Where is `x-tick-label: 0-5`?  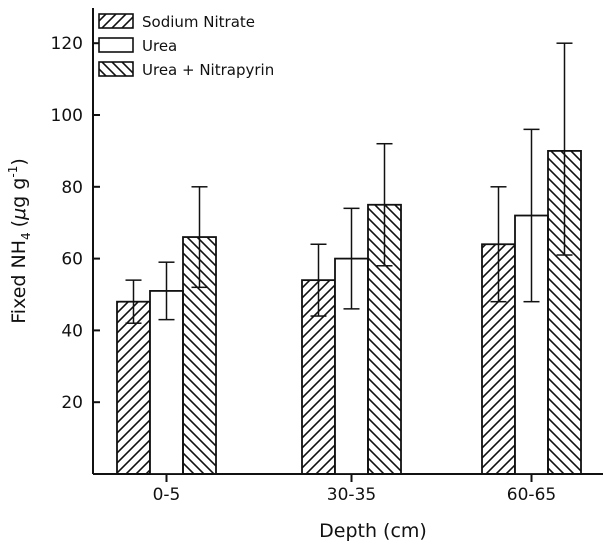
x-tick-label: 0-5 is located at coordinates (167, 495).